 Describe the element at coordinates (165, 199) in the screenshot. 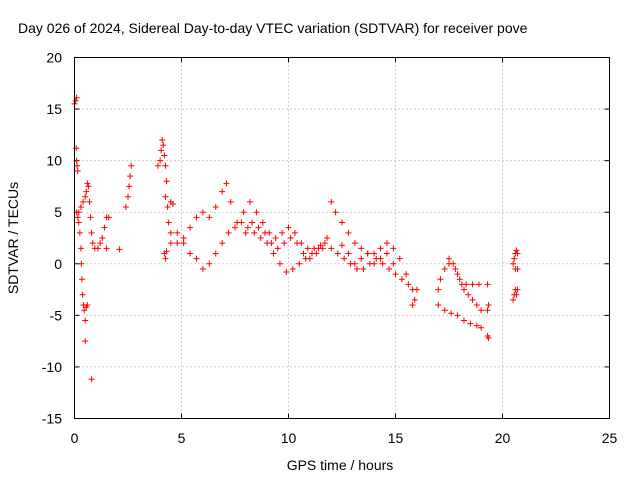

I see `series-rise-4h` at that location.